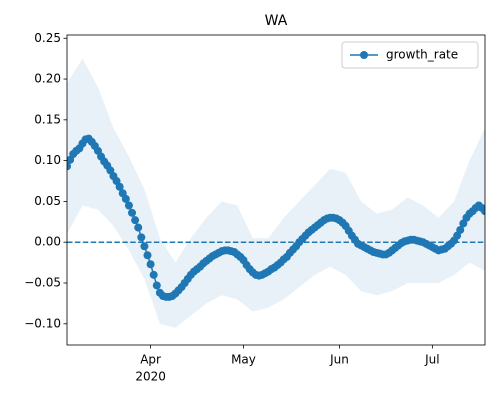  I want to click on y-tick-label: 0.20, so click(47, 79).